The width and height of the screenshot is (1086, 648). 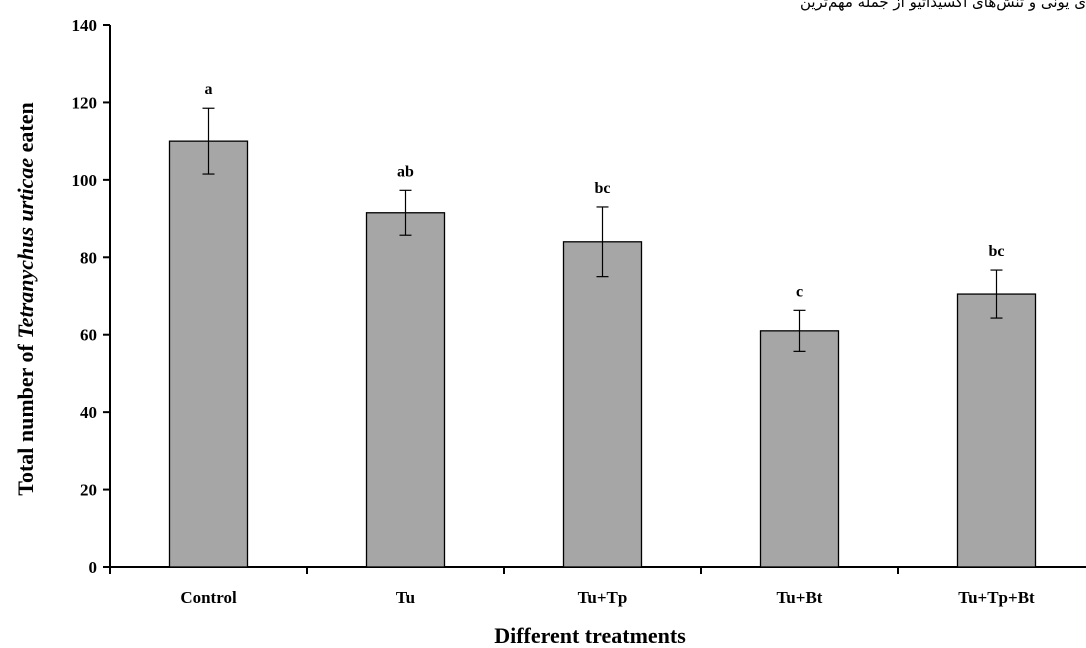 I want to click on y-axis-title-prefix: Total number of, so click(x=25, y=417).